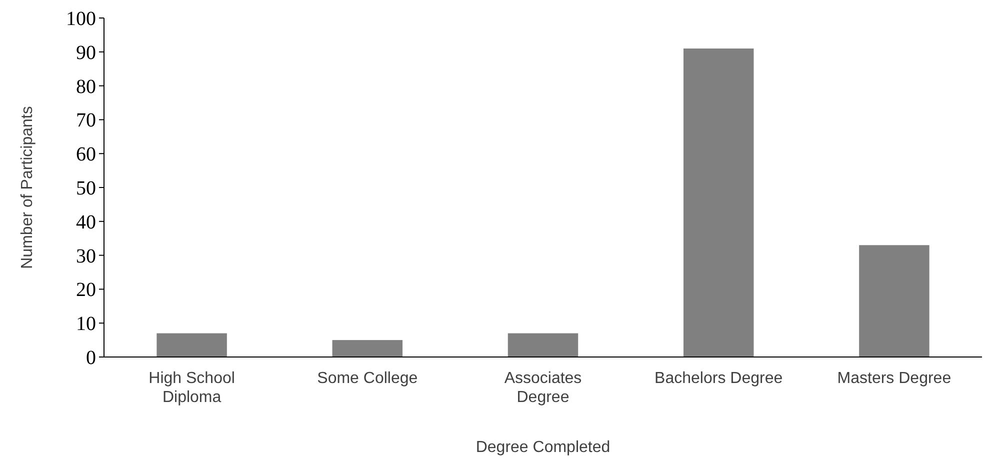  I want to click on y-tick-label: 20, so click(86, 290).